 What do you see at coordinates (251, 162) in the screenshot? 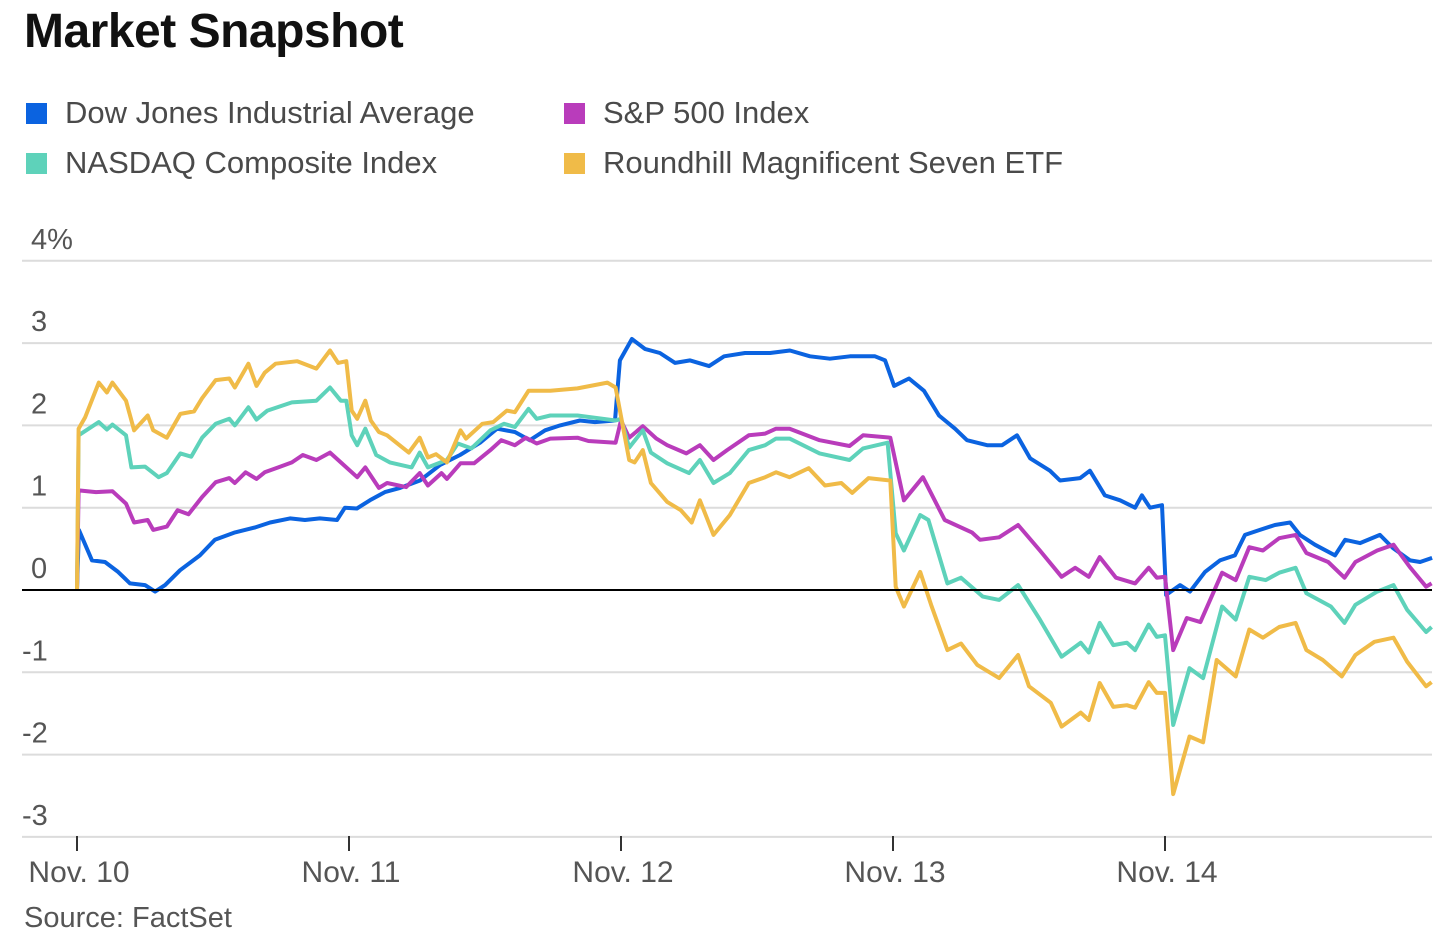
I see `legend-label-nasdaq: NASDAQ Composite Index` at bounding box center [251, 162].